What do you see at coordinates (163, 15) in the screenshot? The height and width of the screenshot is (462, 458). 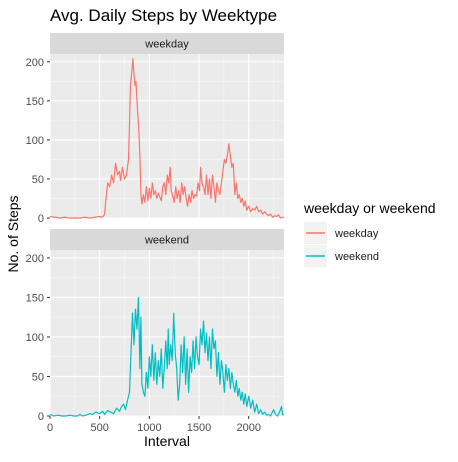 I see `chart-title: Avg. Daily Steps by Weektype` at bounding box center [163, 15].